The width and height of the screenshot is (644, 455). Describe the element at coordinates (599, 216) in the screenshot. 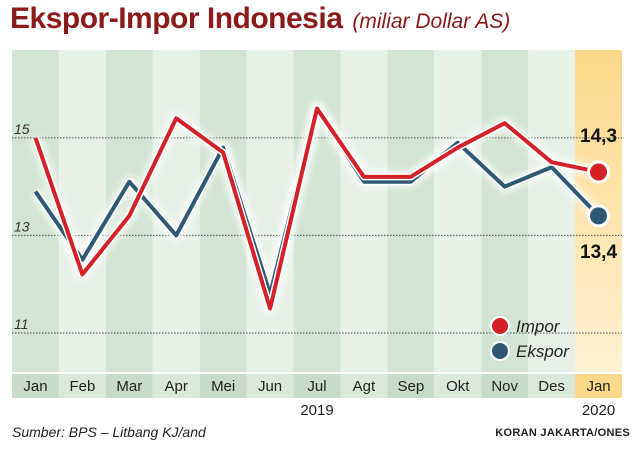

I see `end-marker-ekspor` at that location.